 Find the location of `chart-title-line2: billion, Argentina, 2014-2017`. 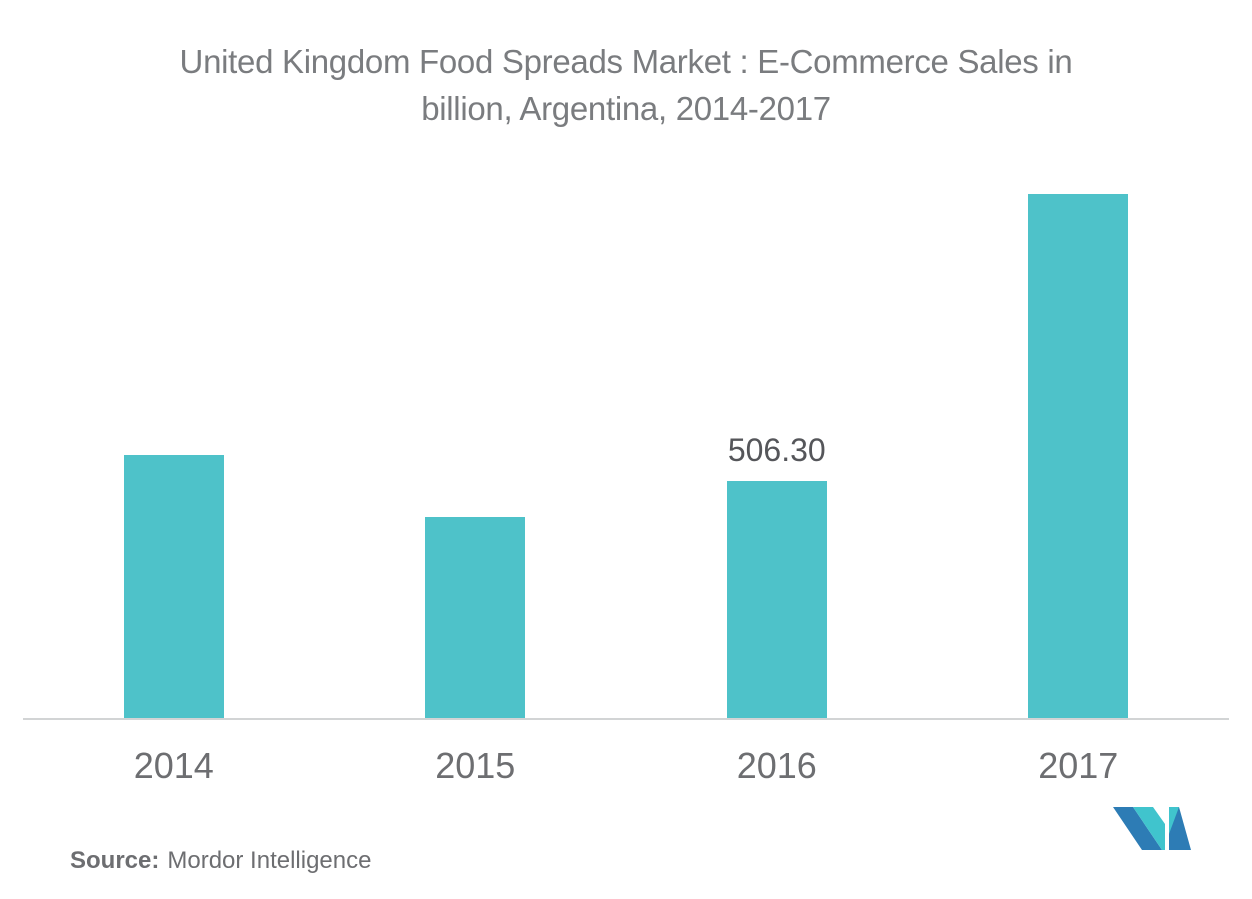

chart-title-line2: billion, Argentina, 2014-2017 is located at coordinates (626, 108).